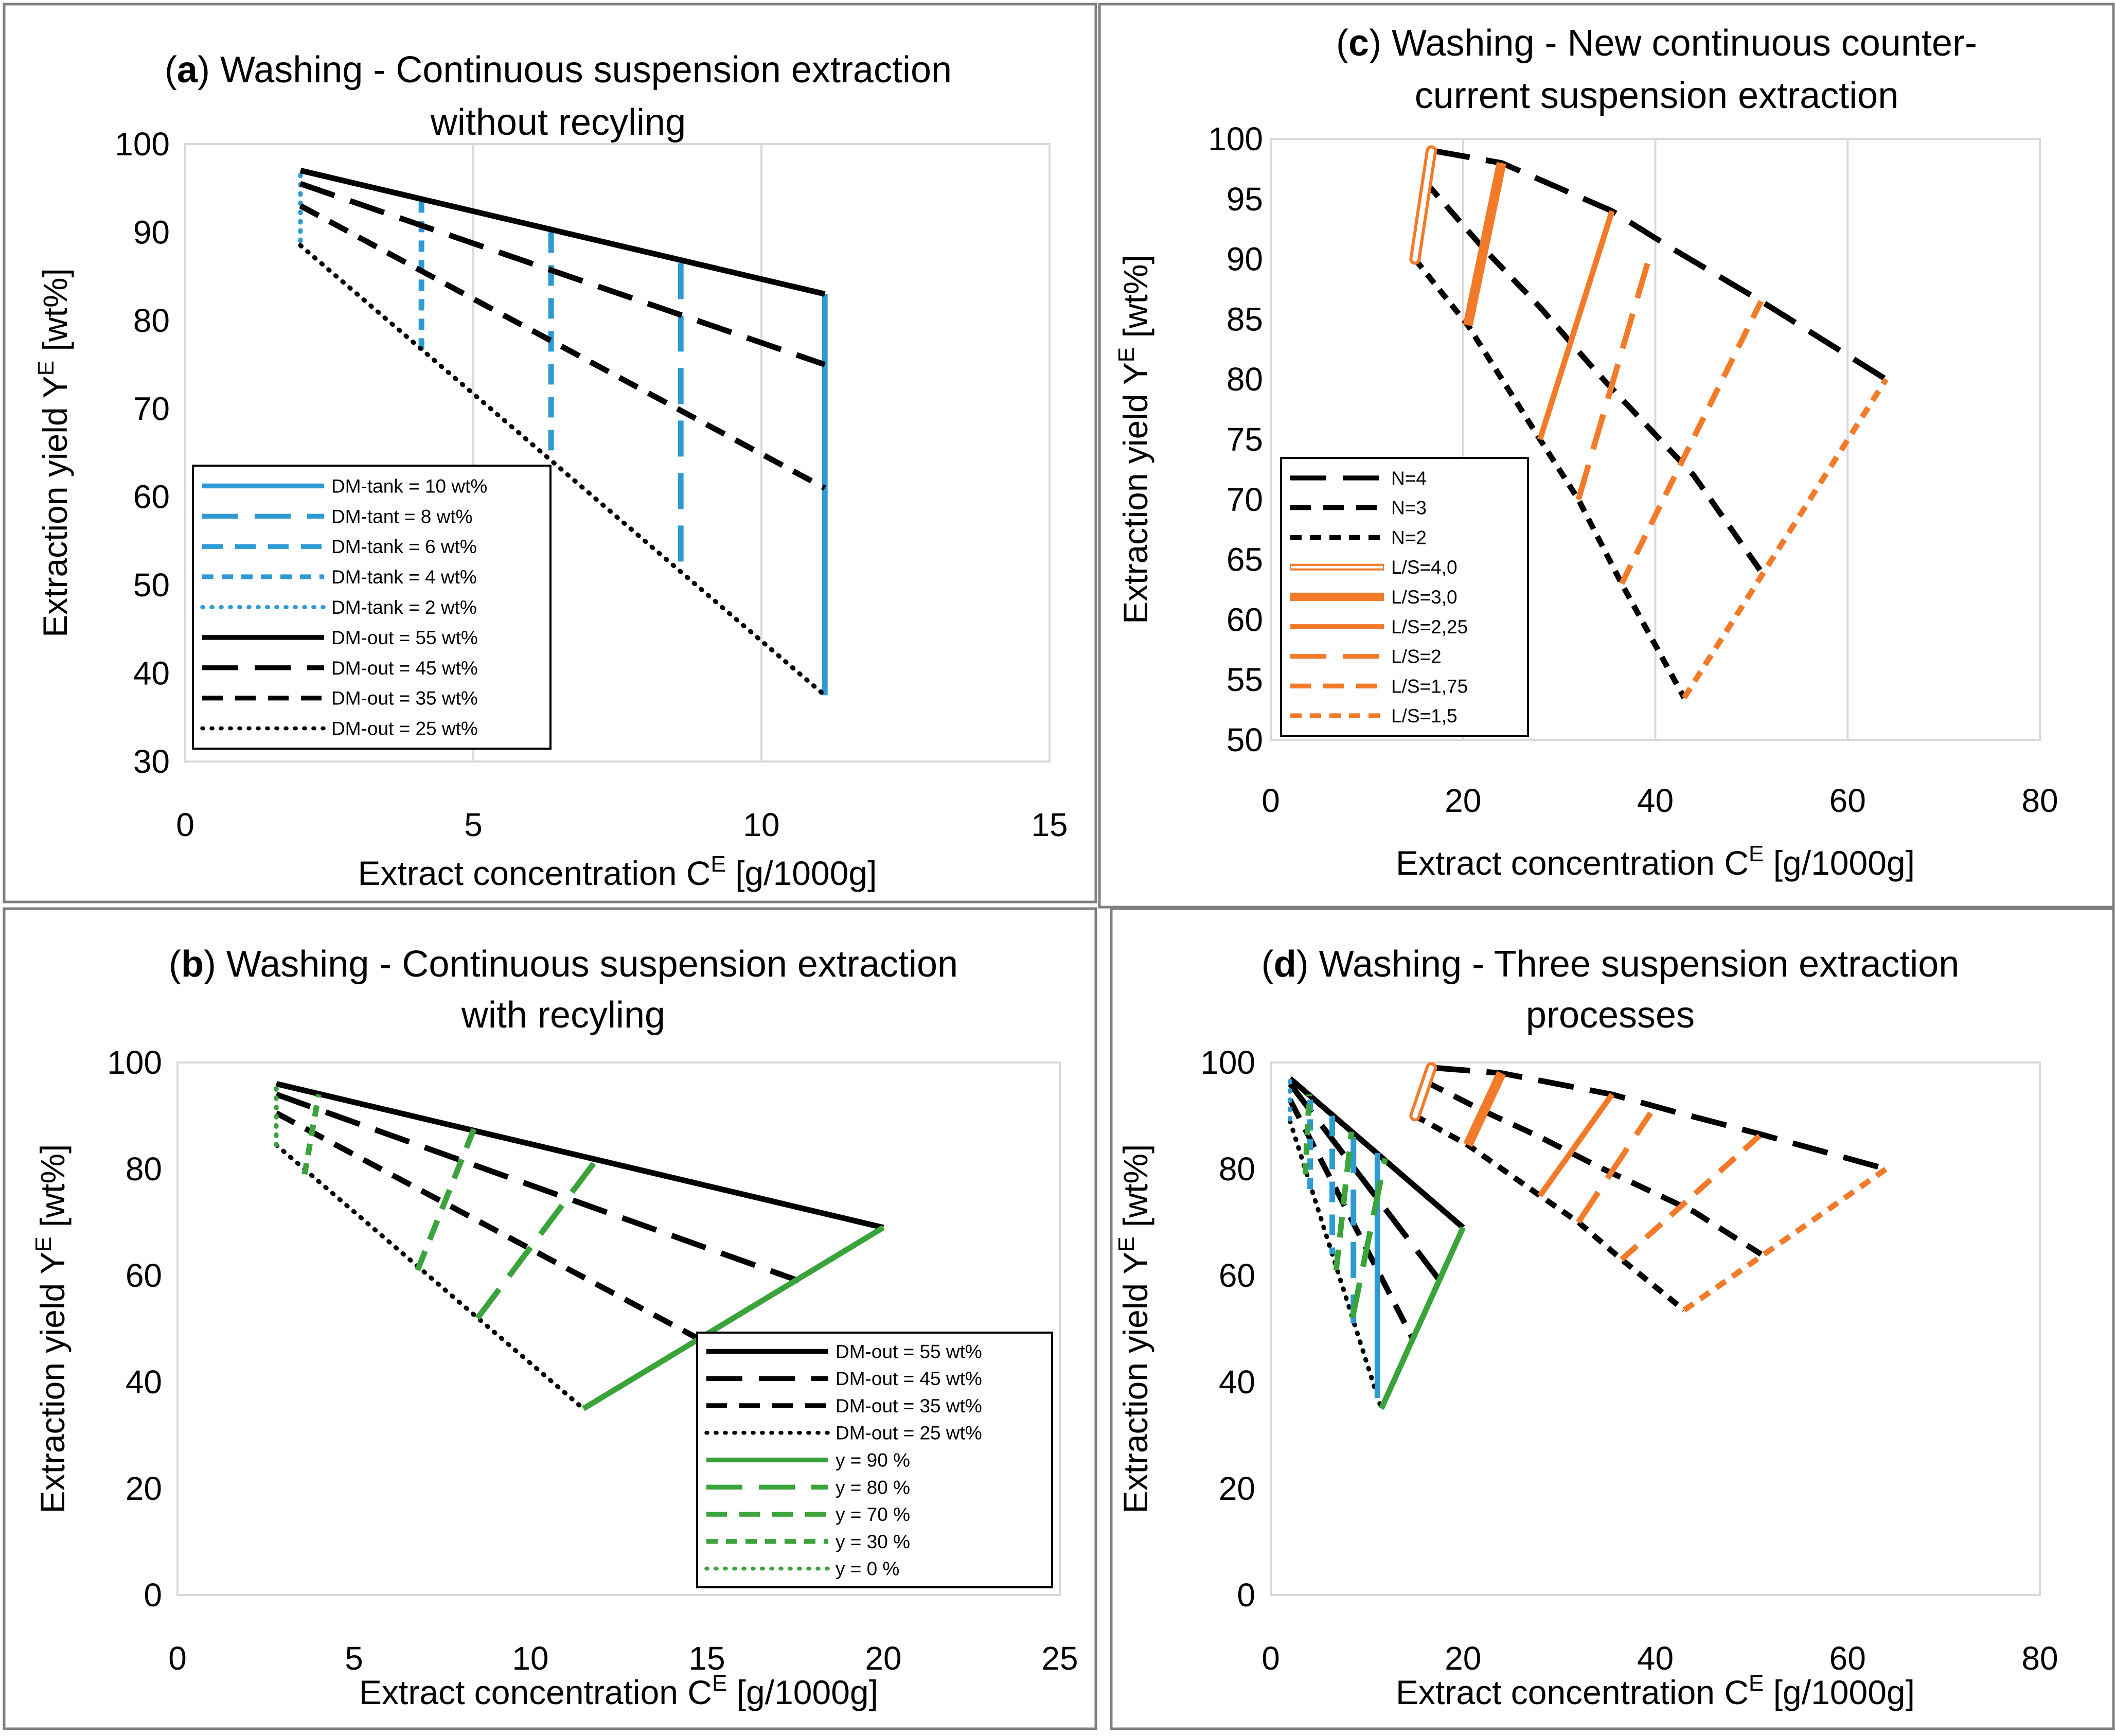  I want to click on panel-a-legend-label-3: DM-tank = 4 wt%, so click(404, 577).